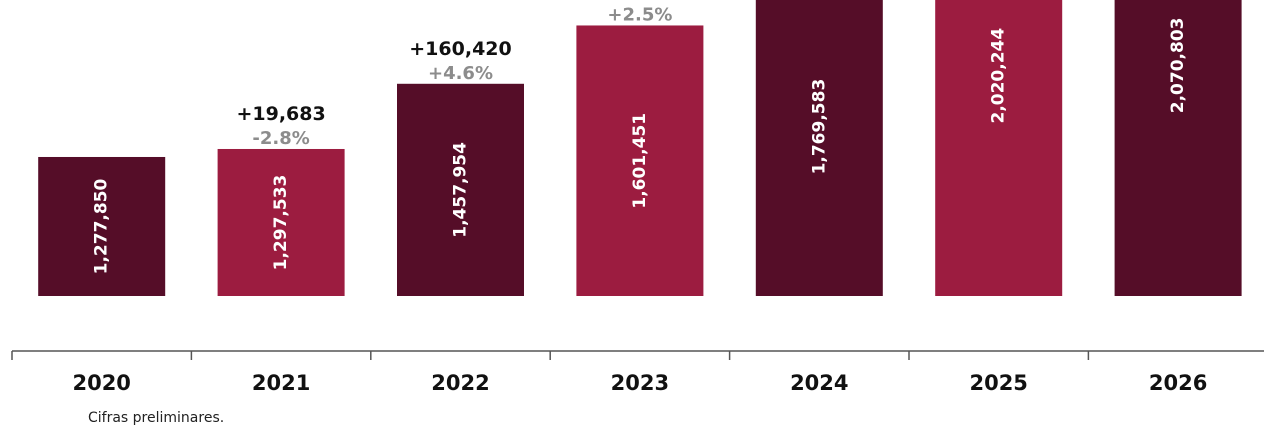 This screenshot has width=1264, height=428. What do you see at coordinates (640, 0) in the screenshot?
I see `change-label-2023: +143,497` at bounding box center [640, 0].